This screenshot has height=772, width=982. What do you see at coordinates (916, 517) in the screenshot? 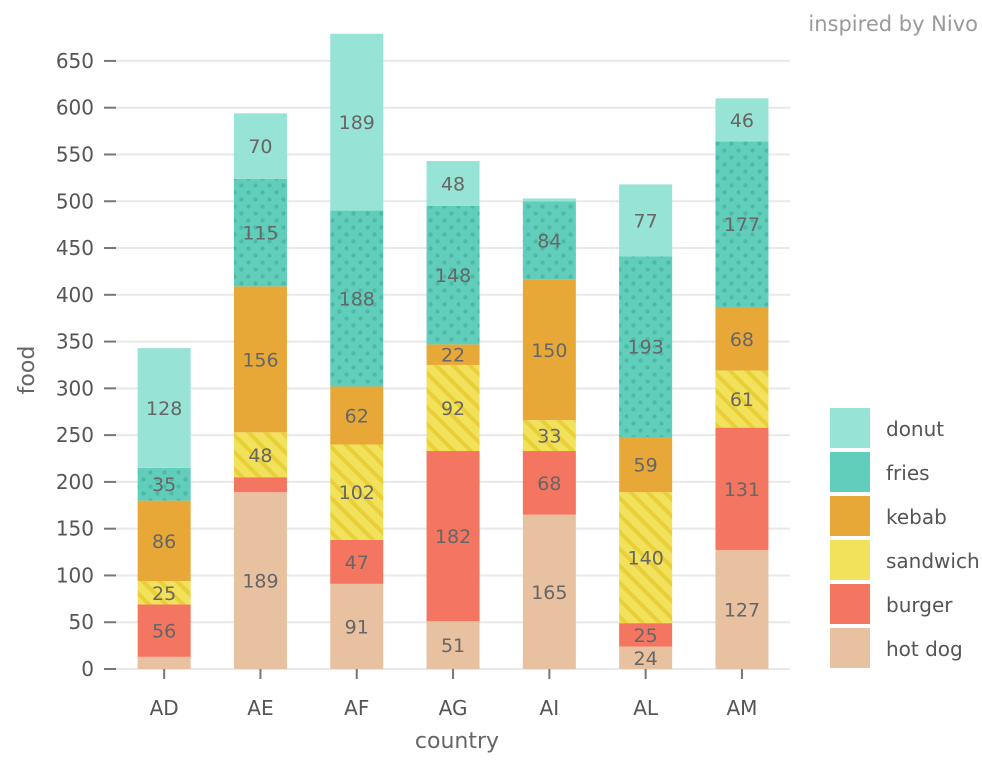
I see `legend-label: kebab` at bounding box center [916, 517].